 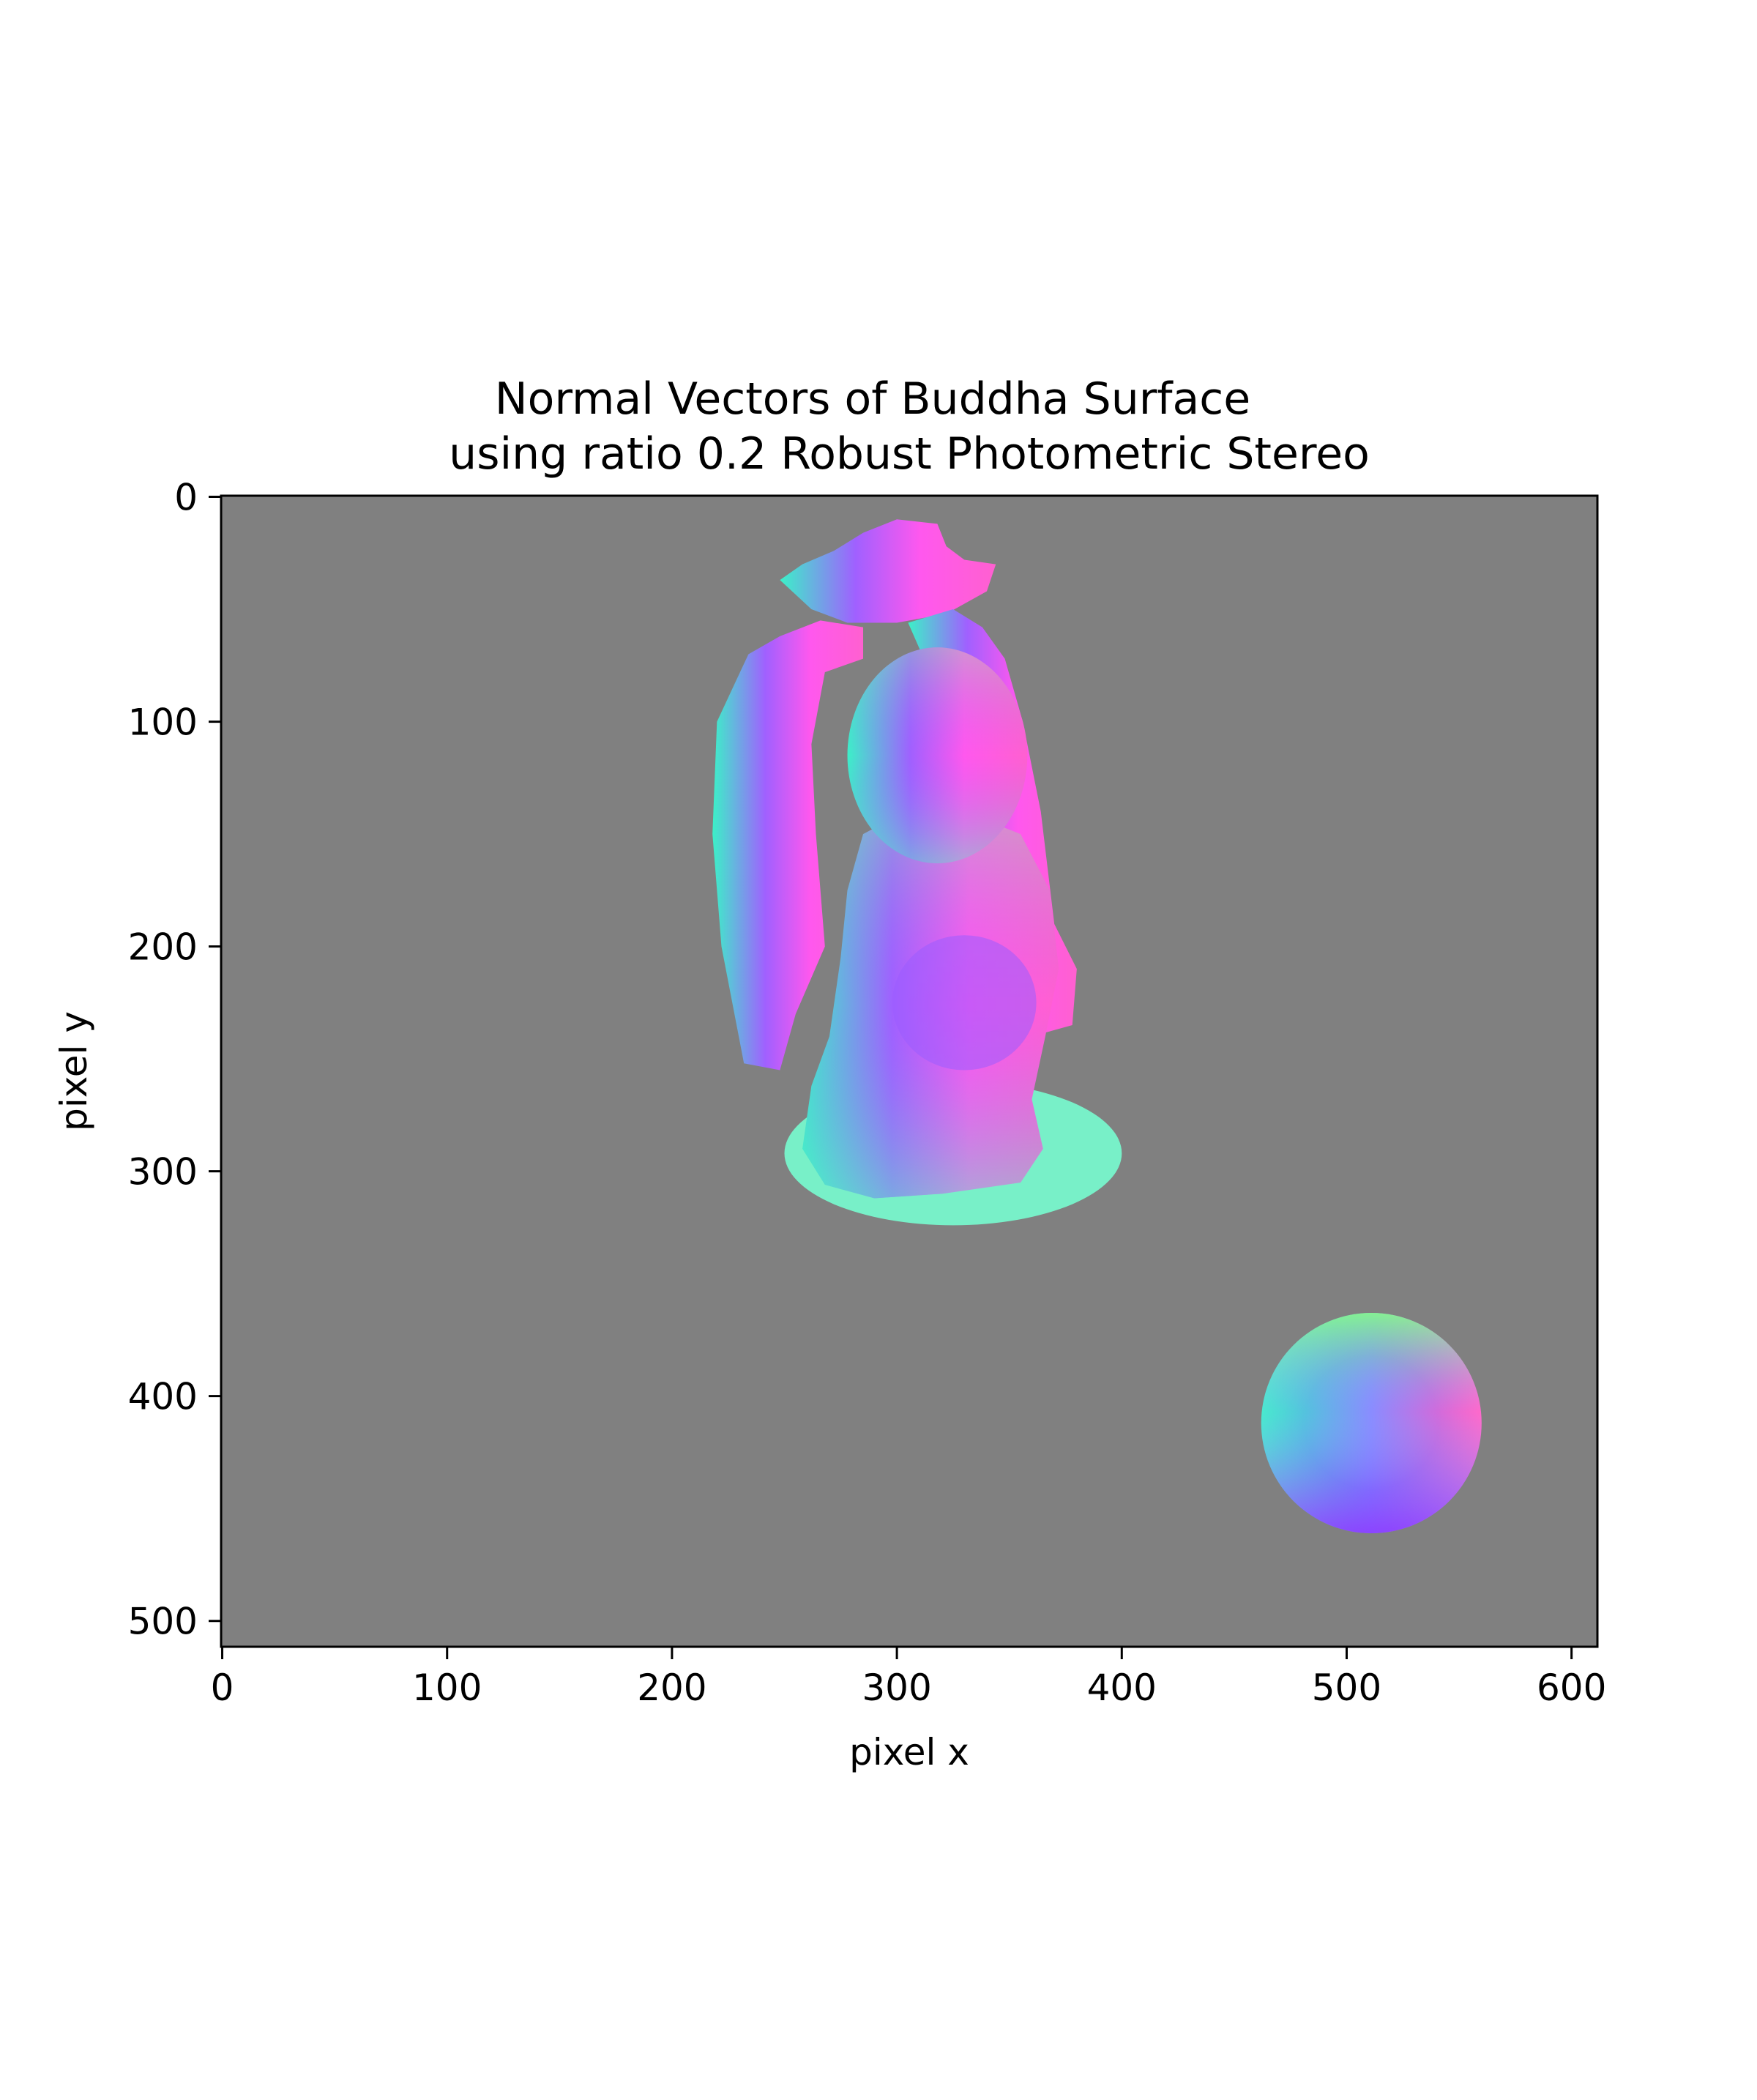 I want to click on ingot-shape, so click(x=888, y=571).